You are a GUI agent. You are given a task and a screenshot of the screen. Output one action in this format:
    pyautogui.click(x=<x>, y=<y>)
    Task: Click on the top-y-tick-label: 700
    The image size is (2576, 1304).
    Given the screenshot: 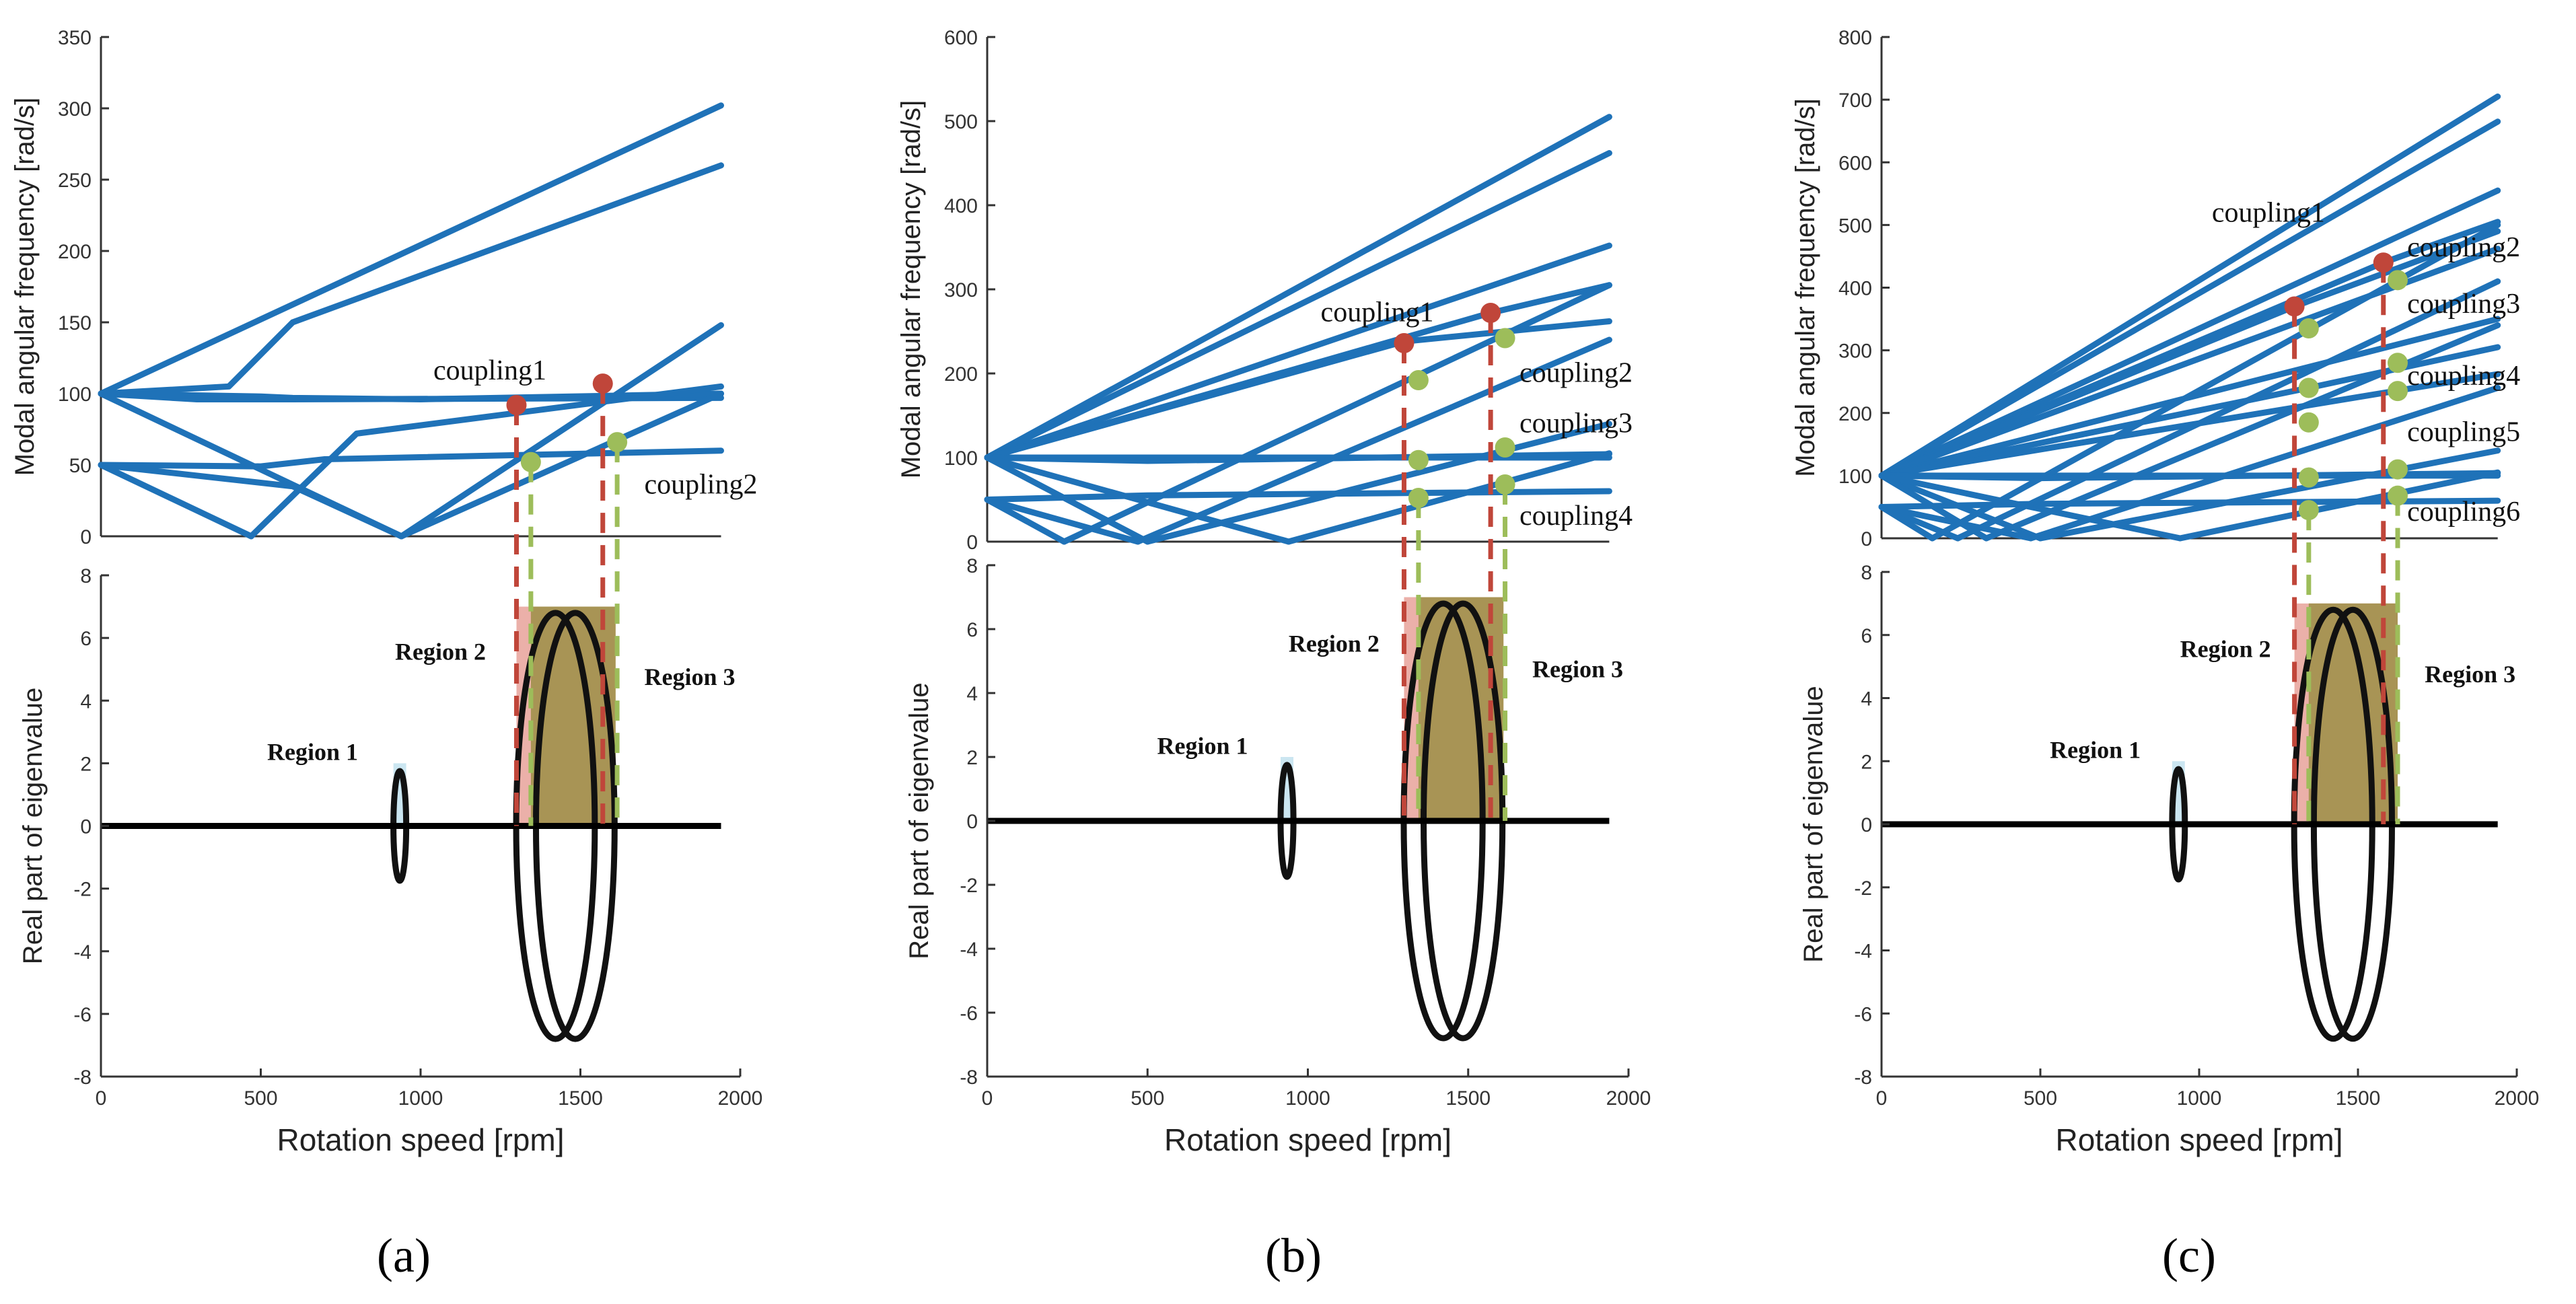 What is the action you would take?
    pyautogui.click(x=1855, y=100)
    